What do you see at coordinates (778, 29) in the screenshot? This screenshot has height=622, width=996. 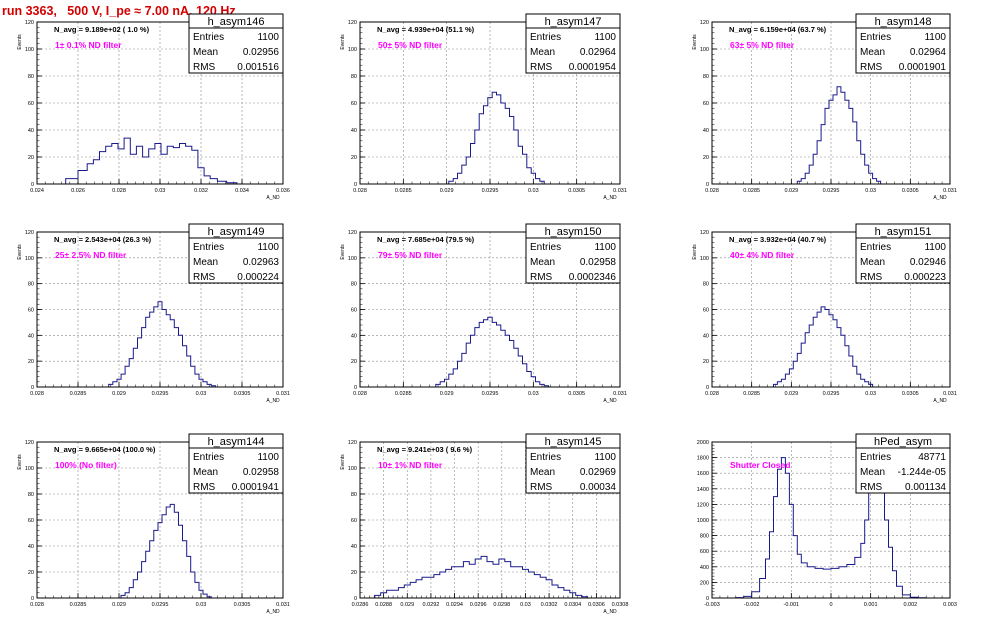 I see `navg-label: N_avg = 6.159e+04 (63.7 %)` at bounding box center [778, 29].